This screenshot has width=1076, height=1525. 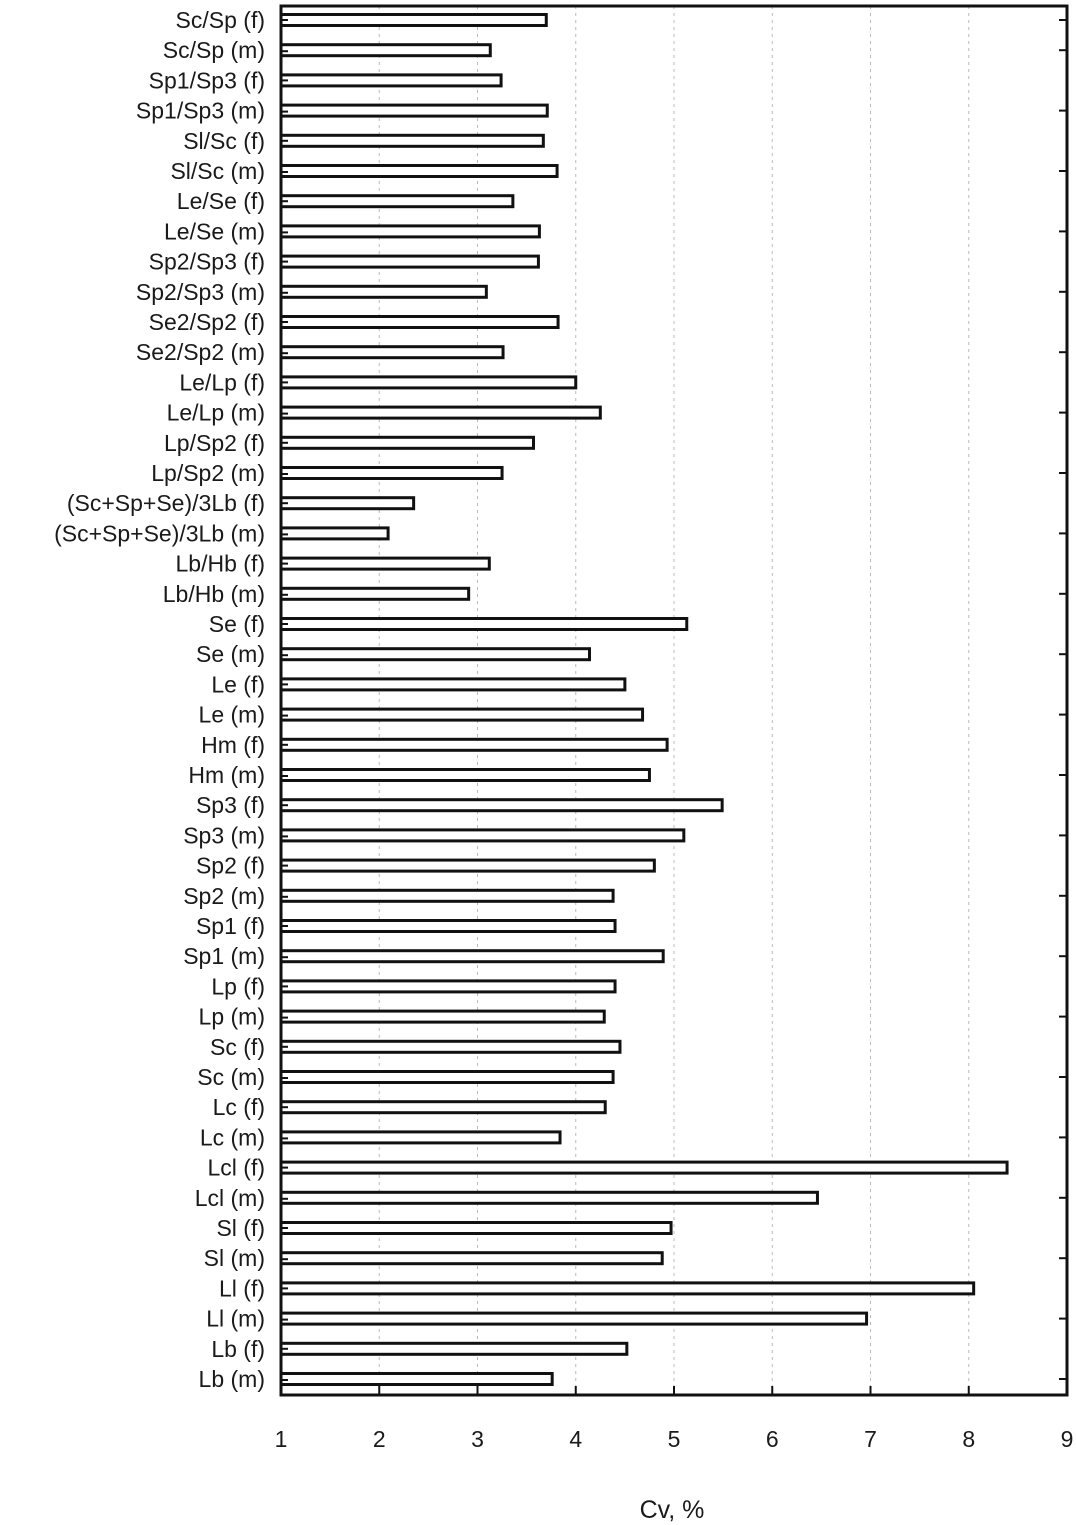 What do you see at coordinates (222, 382) in the screenshot?
I see `category-label-12: Le/Lp (f)` at bounding box center [222, 382].